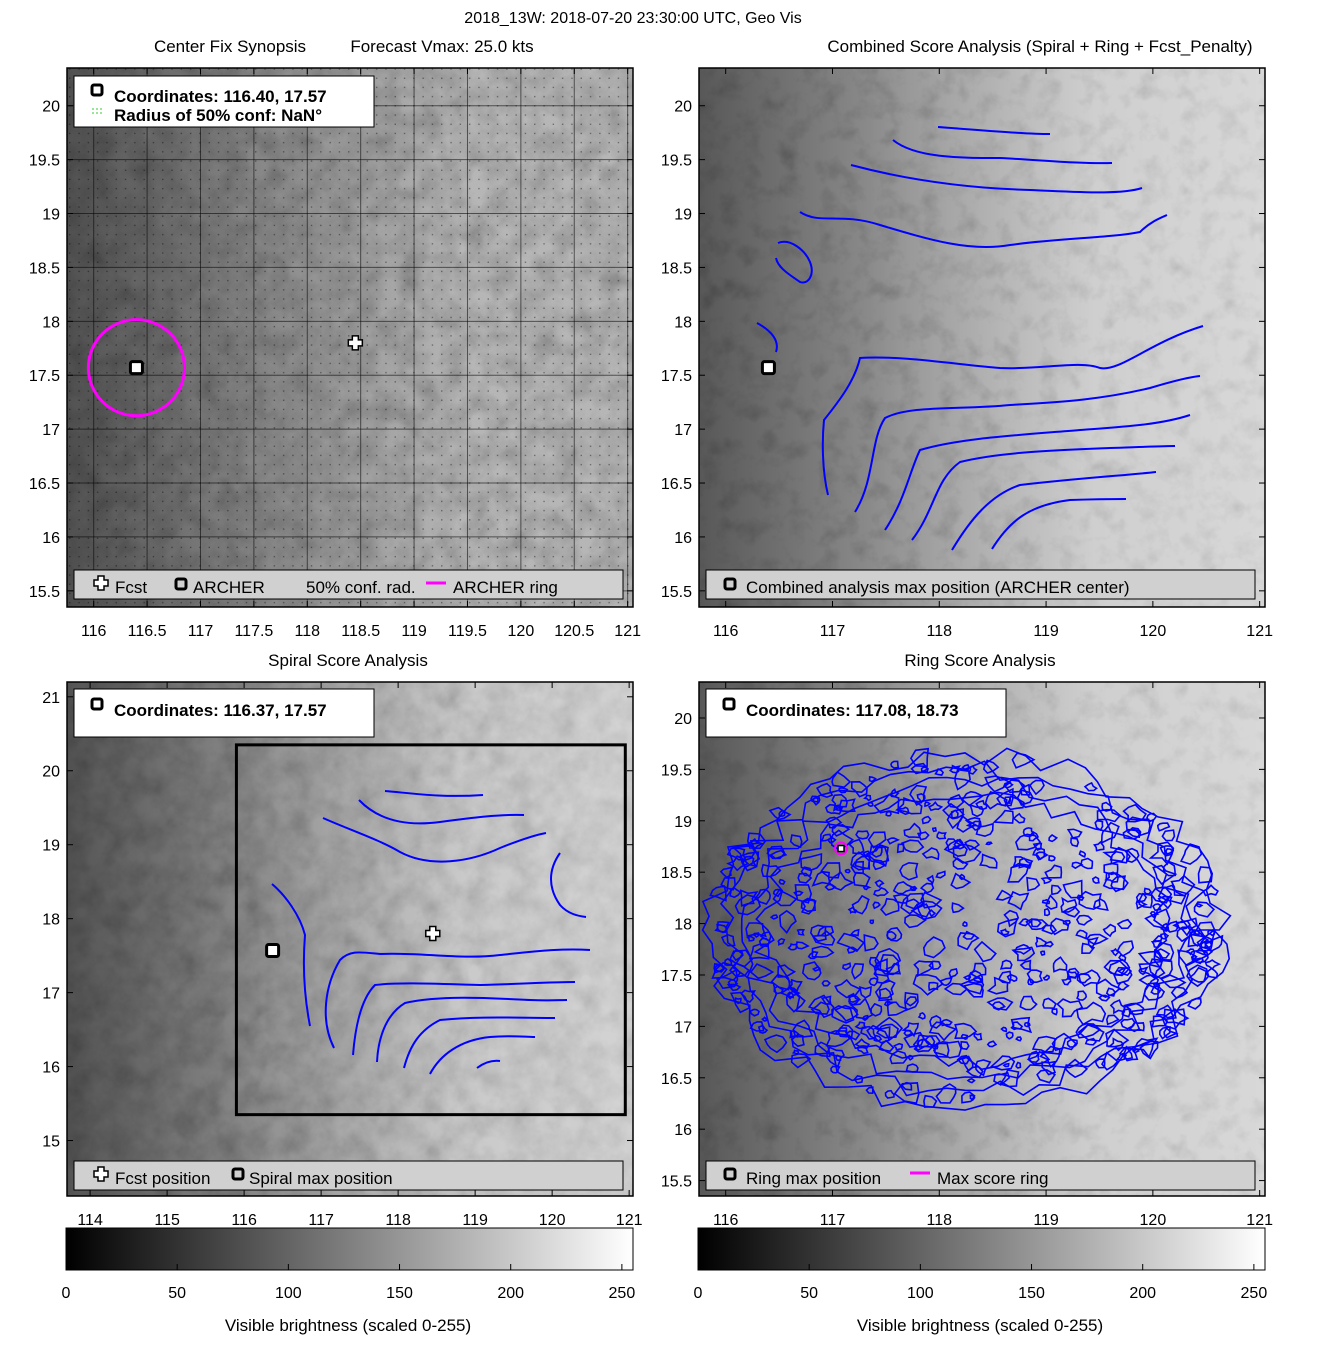  What do you see at coordinates (676, 1079) in the screenshot?
I see `y-tick-label: 16.5` at bounding box center [676, 1079].